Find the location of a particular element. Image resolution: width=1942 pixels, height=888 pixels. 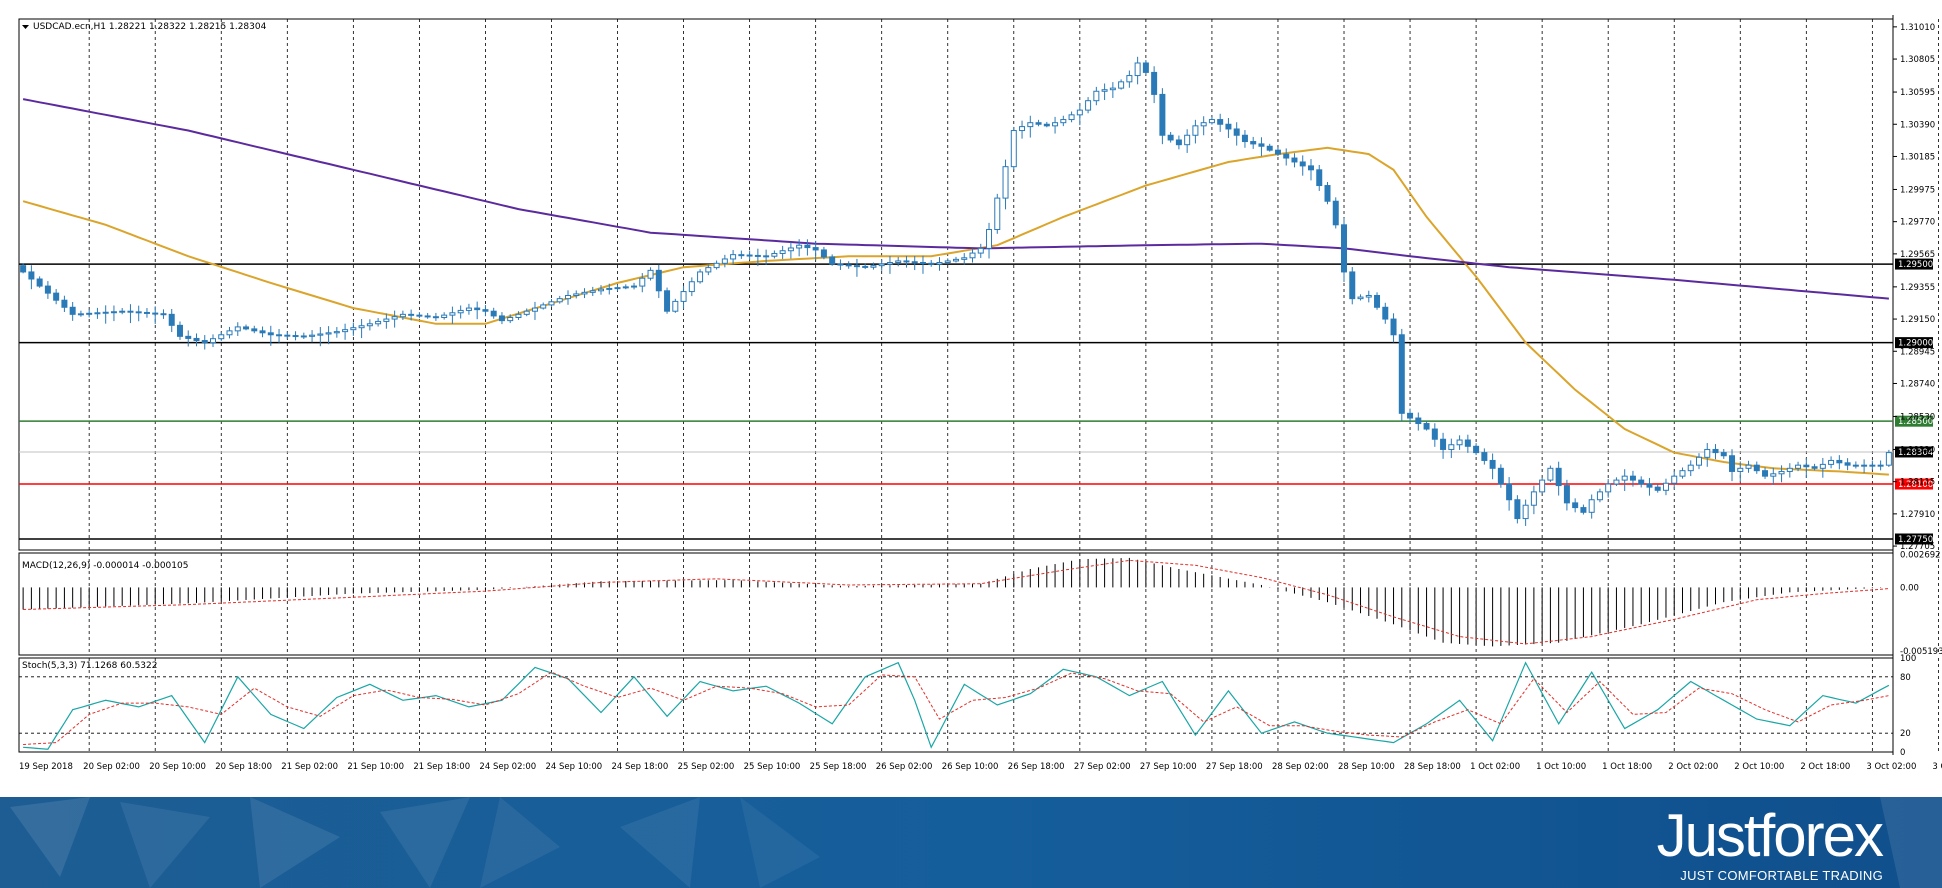

level-price-label: 1.28500 is located at coordinates (1915, 422).